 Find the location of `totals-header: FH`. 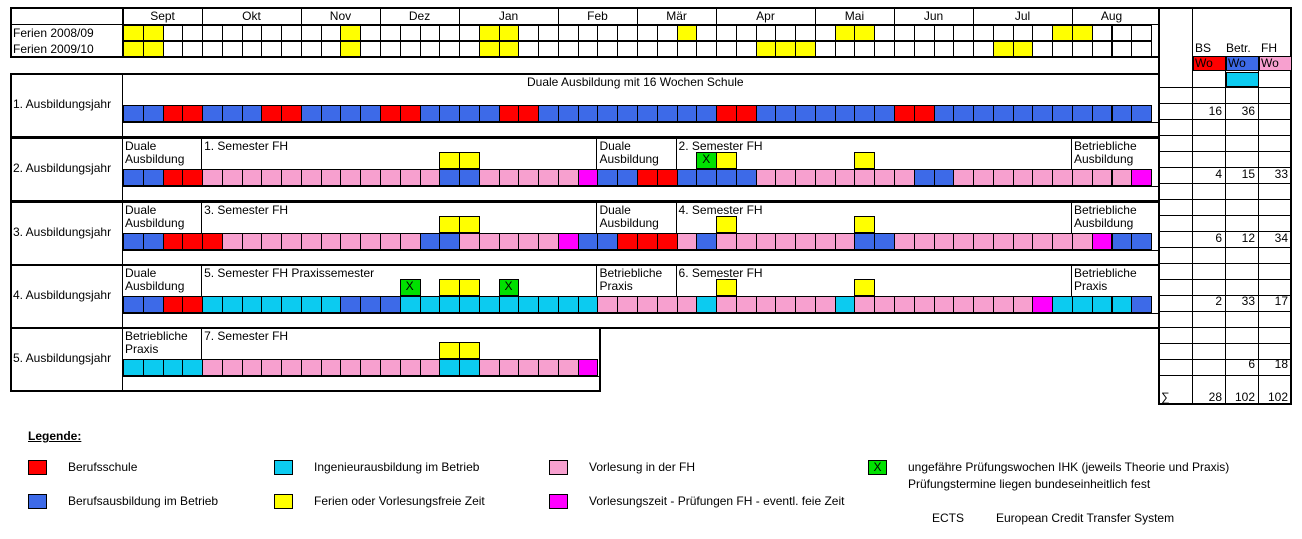

totals-header: FH is located at coordinates (1269, 48).